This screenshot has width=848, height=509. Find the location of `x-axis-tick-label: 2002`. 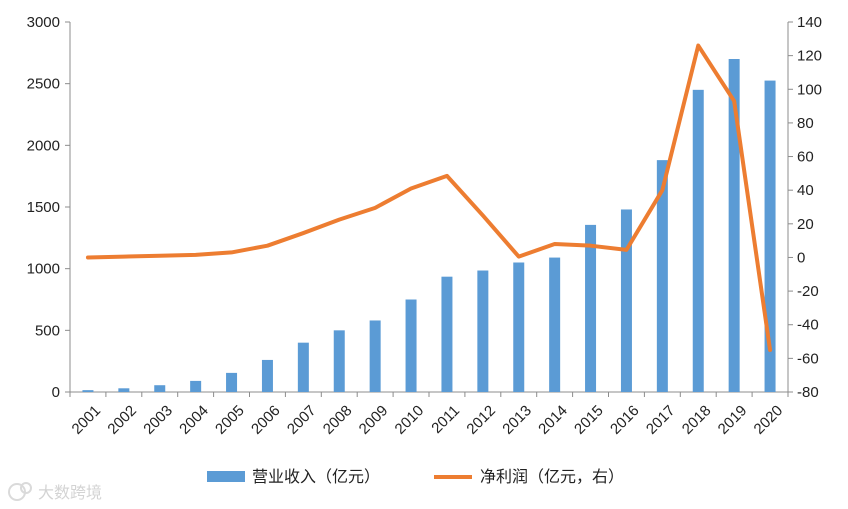

x-axis-tick-label: 2002 is located at coordinates (122, 420).